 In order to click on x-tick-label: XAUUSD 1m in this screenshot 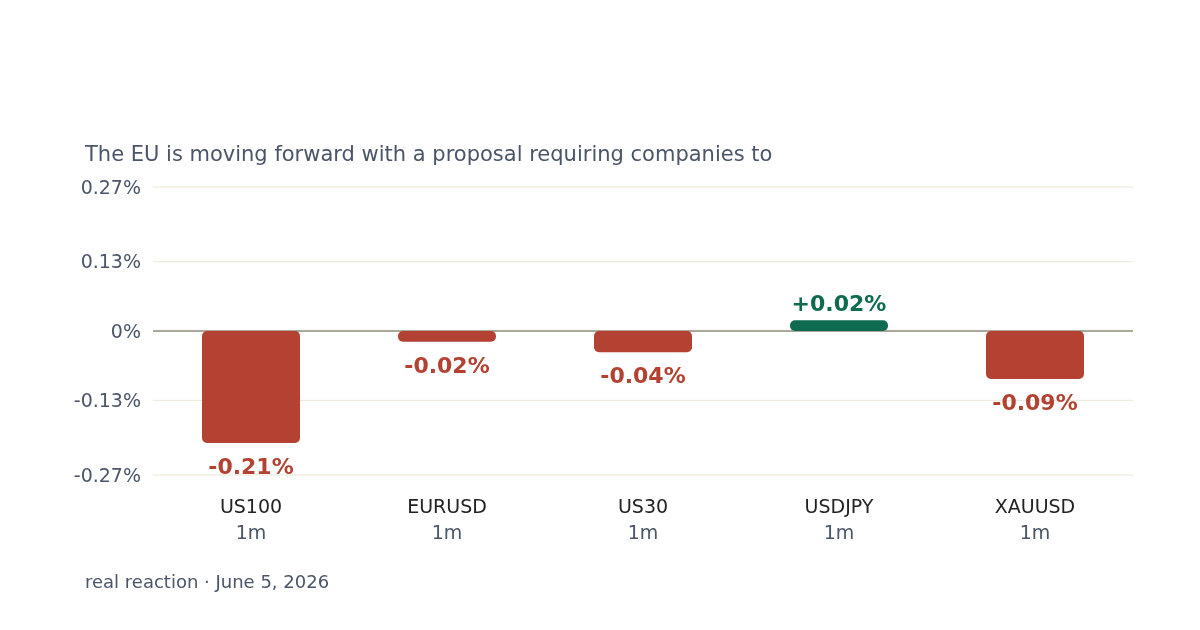, I will do `click(1035, 519)`.